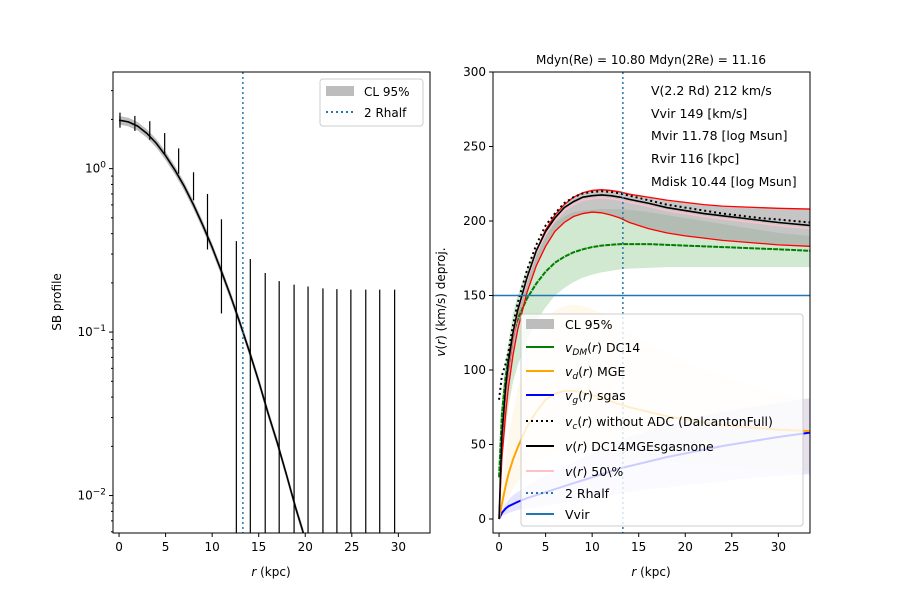 This screenshot has height=600, width=900. I want to click on left-x-tick-label: 25, so click(351, 547).